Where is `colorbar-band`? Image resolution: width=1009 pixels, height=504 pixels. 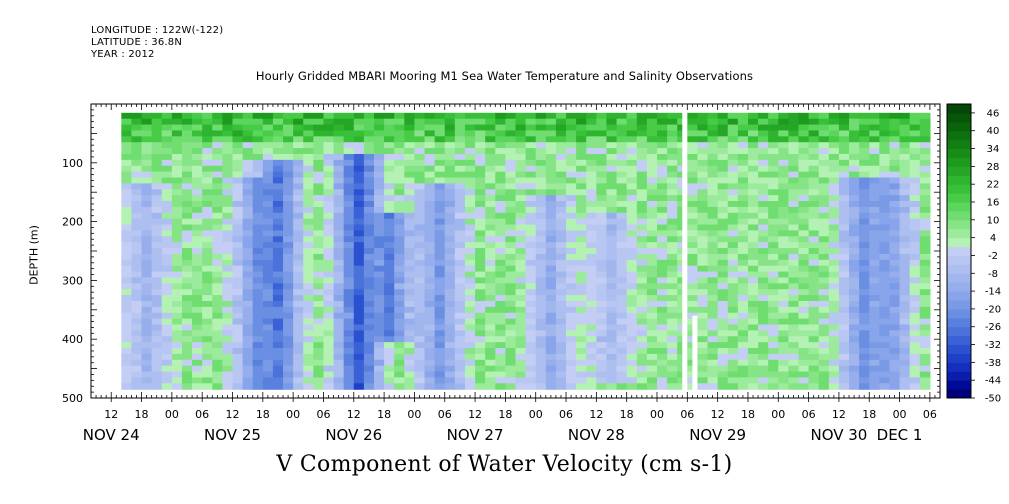 colorbar-band is located at coordinates (959, 358).